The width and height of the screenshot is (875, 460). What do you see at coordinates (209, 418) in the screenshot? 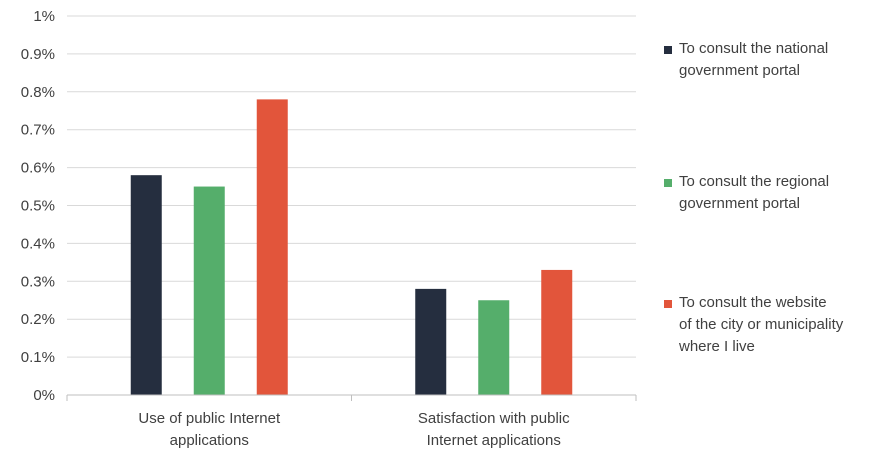
I see `x-category-label: Use of public Internet` at bounding box center [209, 418].